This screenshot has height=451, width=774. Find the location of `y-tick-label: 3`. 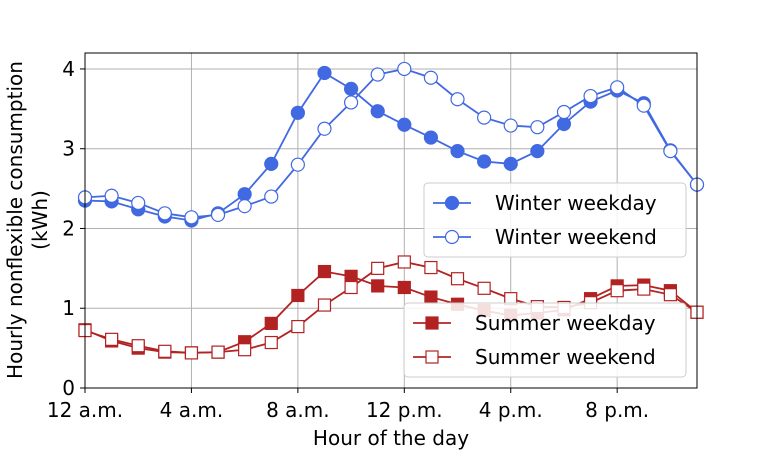

y-tick-label: 3 is located at coordinates (68, 149).